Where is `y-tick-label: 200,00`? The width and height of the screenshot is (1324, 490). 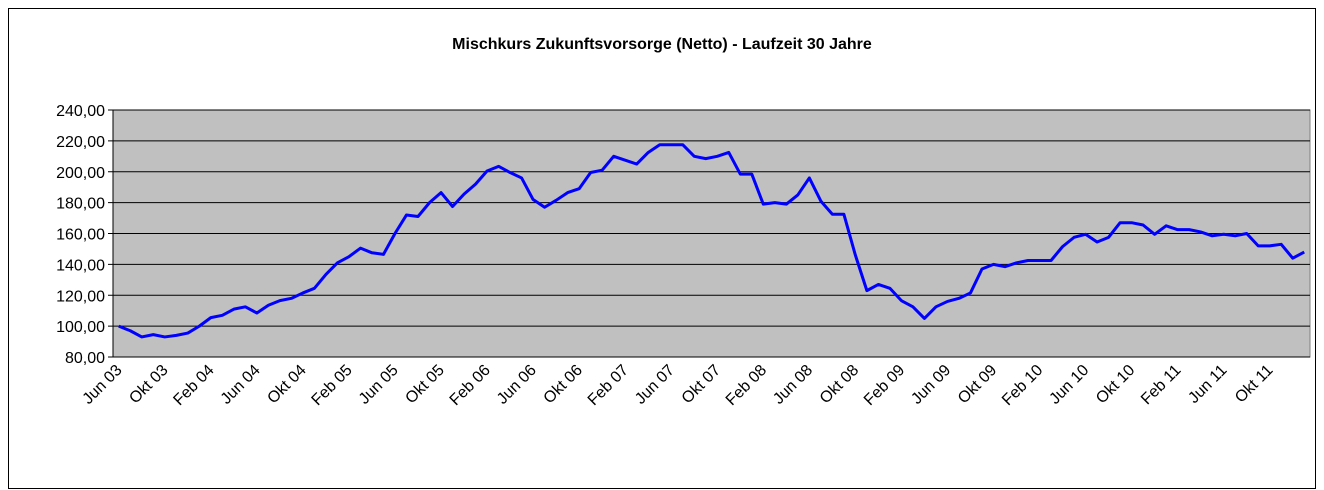
y-tick-label: 200,00 is located at coordinates (80, 173).